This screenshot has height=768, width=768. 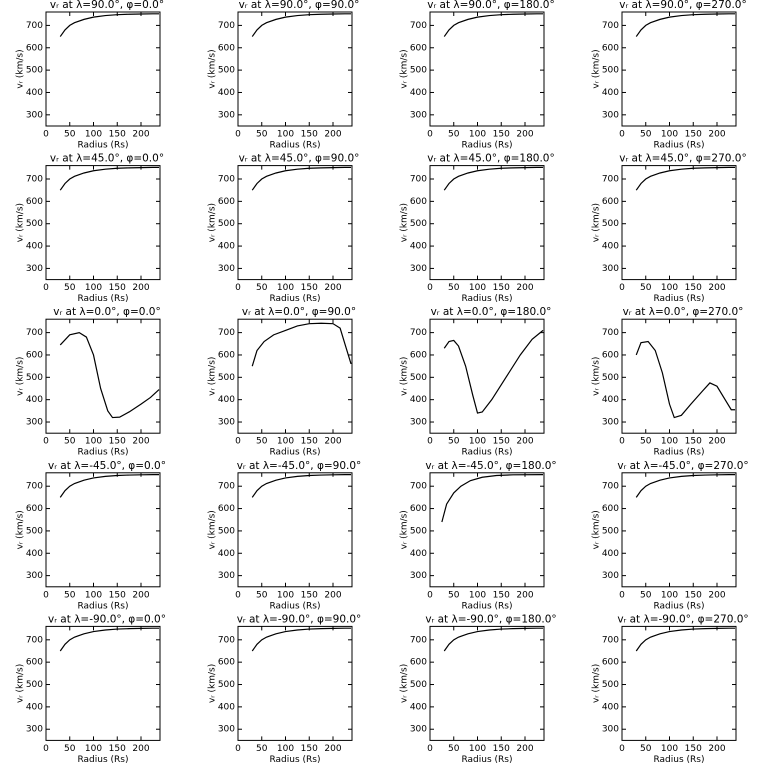 I want to click on panel-title: vᵣ at λ=-45.0°, φ=90.0°, so click(x=299, y=466).